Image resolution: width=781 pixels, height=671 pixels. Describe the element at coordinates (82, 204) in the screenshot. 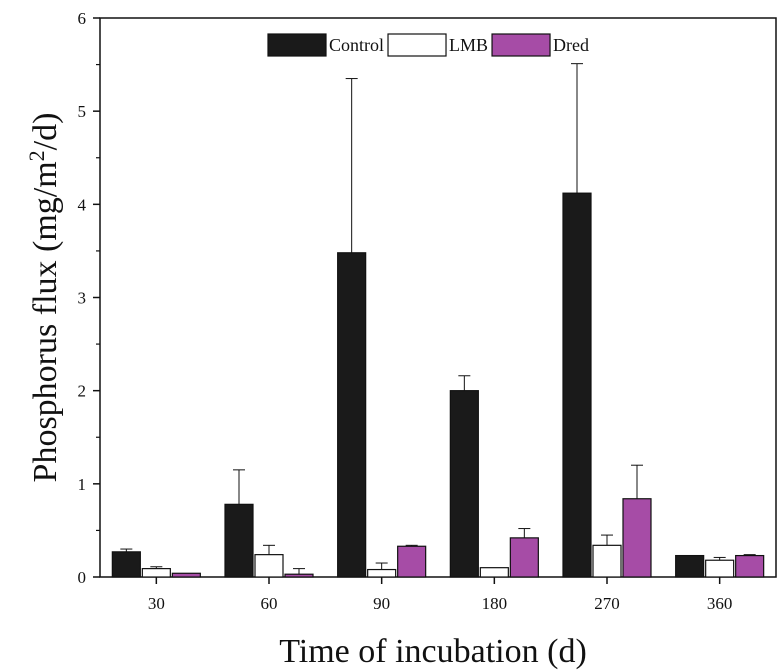

I see `y-tick-label: 4` at that location.